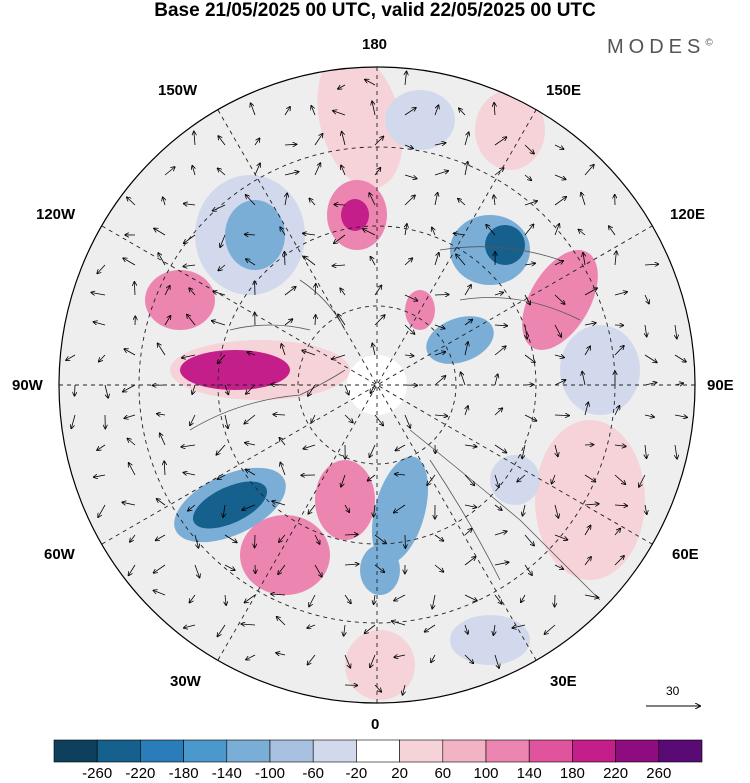 The width and height of the screenshot is (750, 783). Describe the element at coordinates (443, 773) in the screenshot. I see `colorbar-tick-label: 60` at that location.